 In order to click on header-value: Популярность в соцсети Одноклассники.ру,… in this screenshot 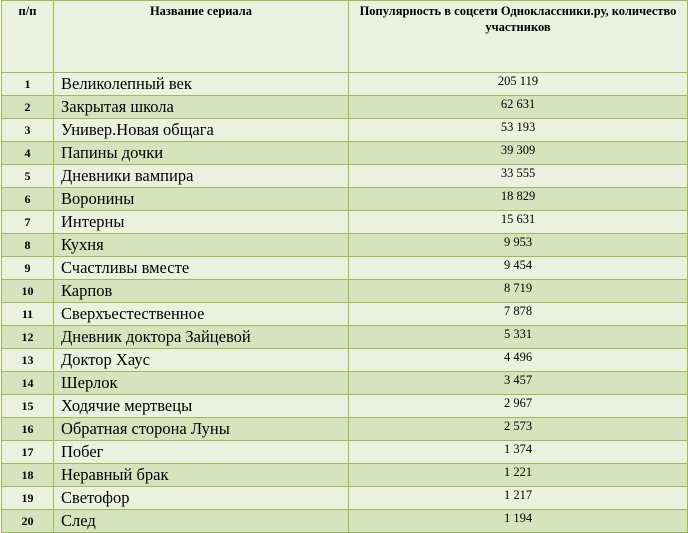, I will do `click(518, 36)`.